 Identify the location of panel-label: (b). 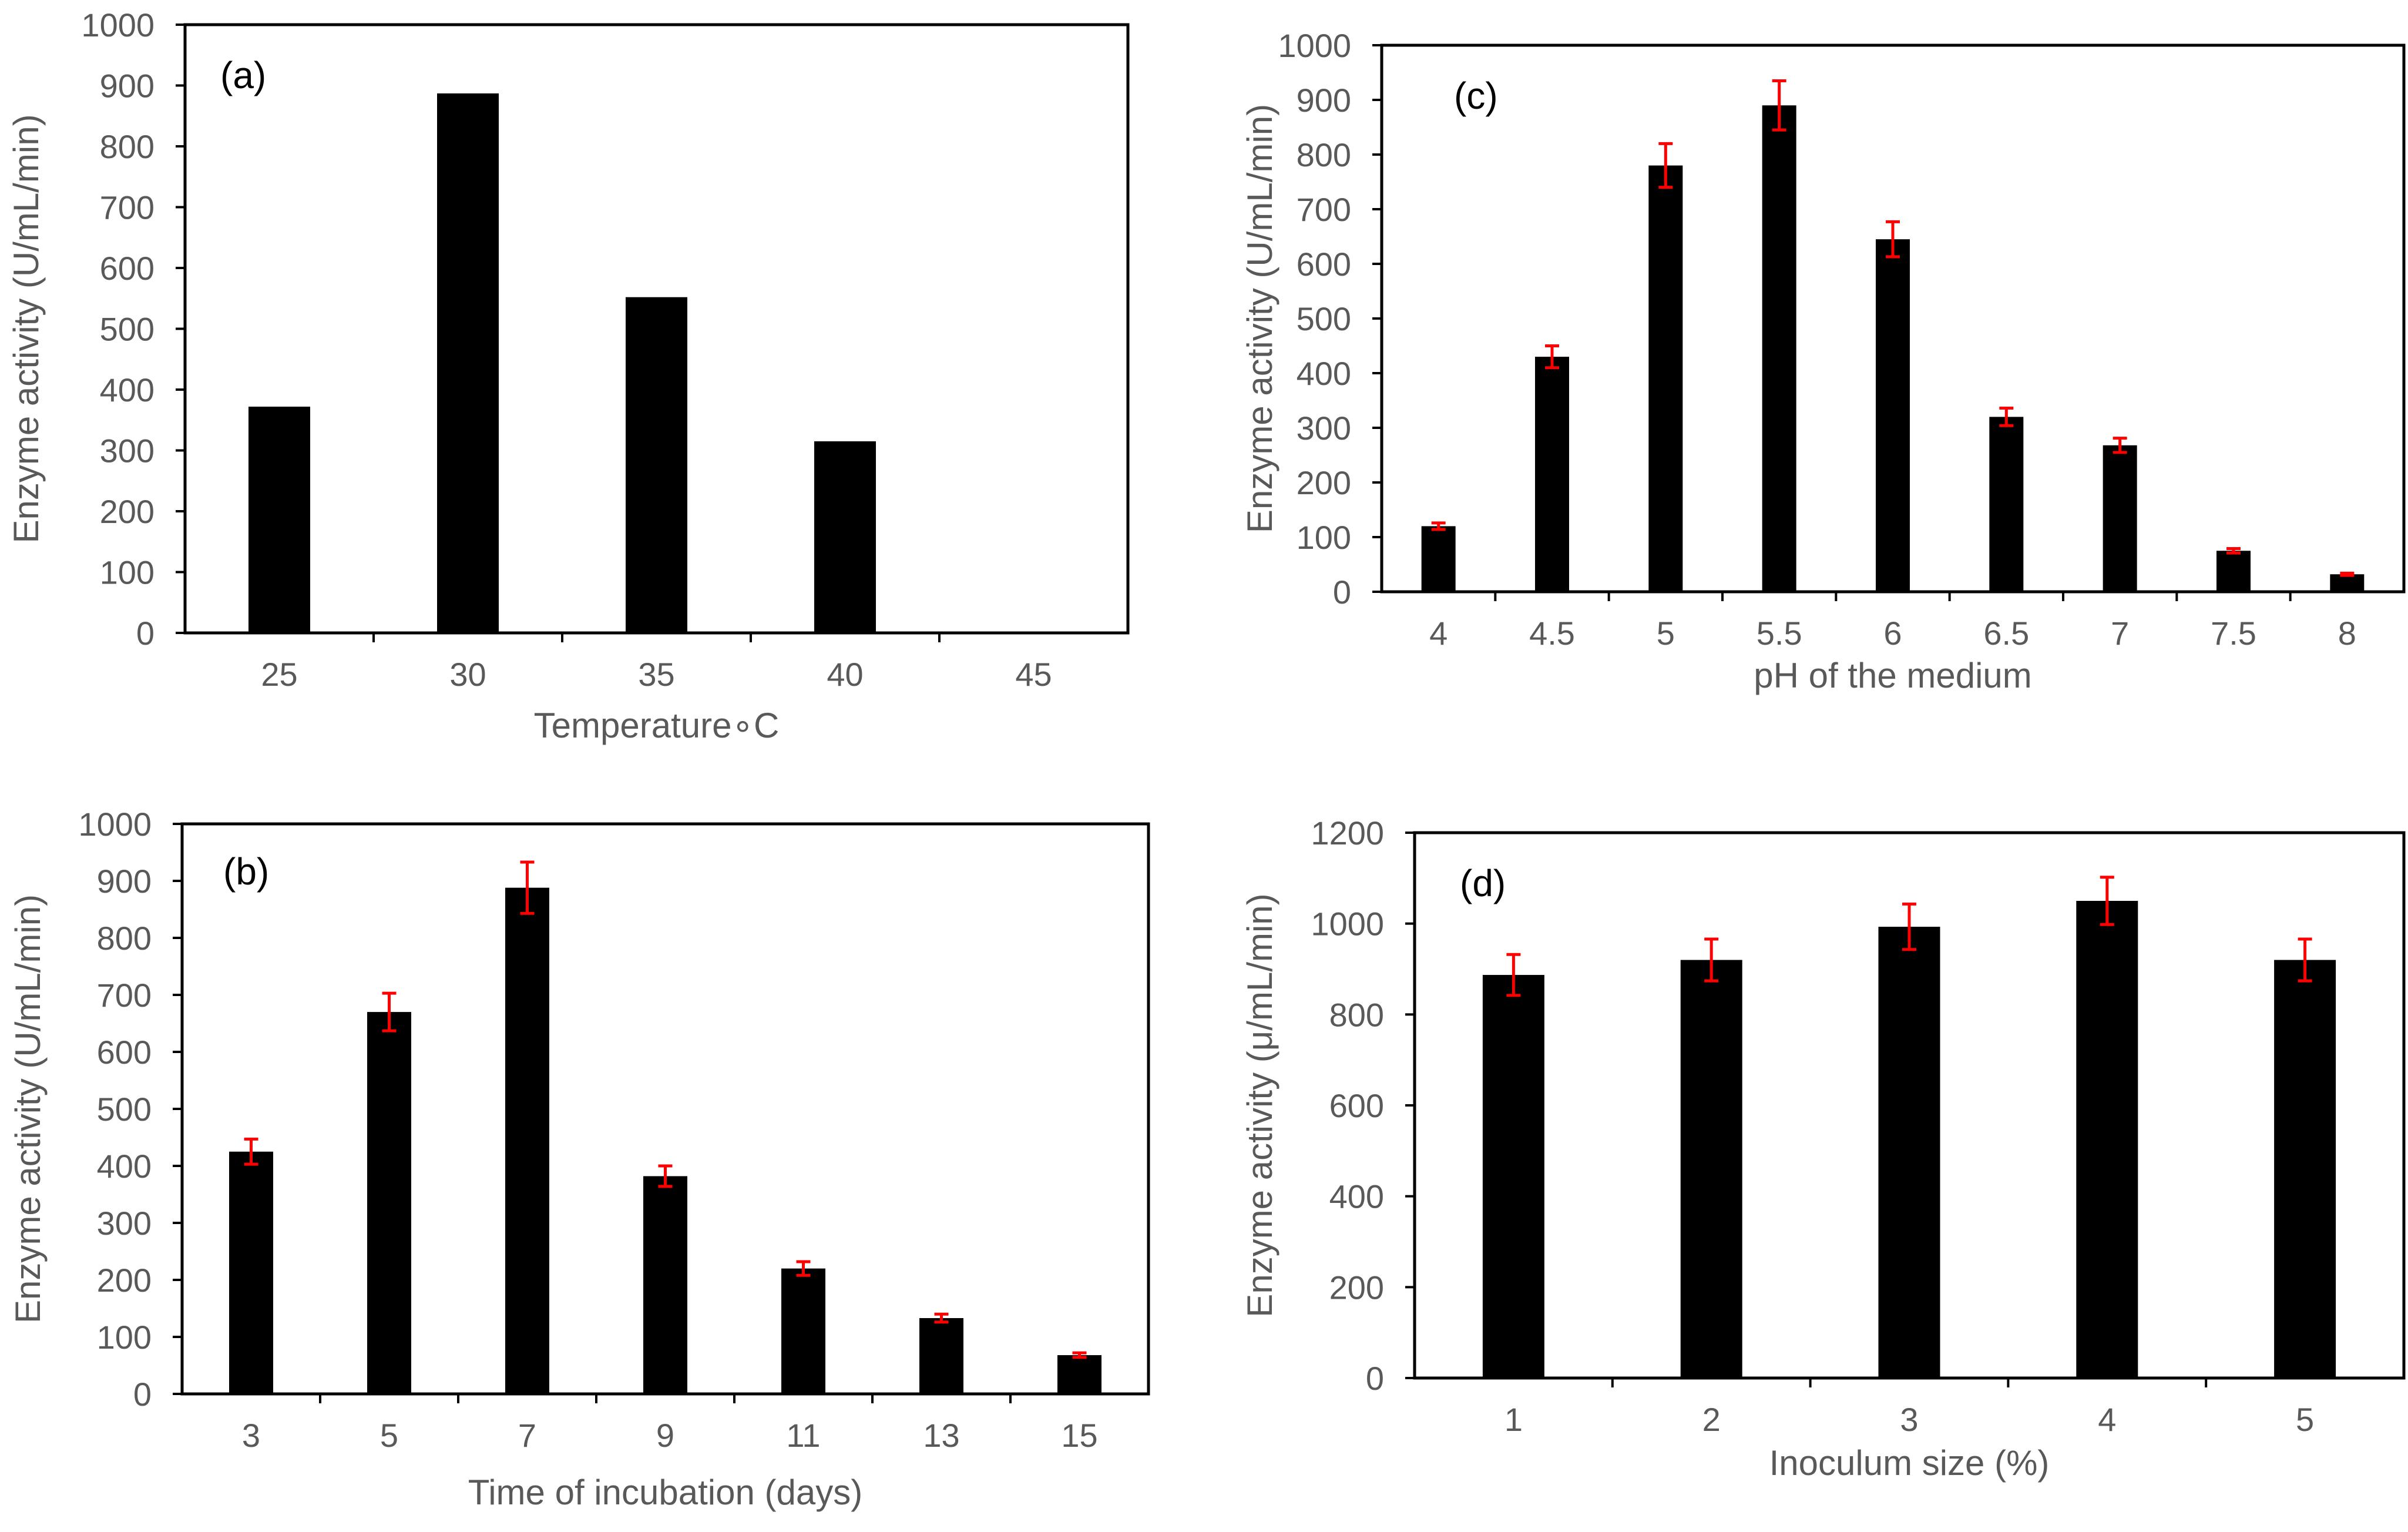
(246, 871).